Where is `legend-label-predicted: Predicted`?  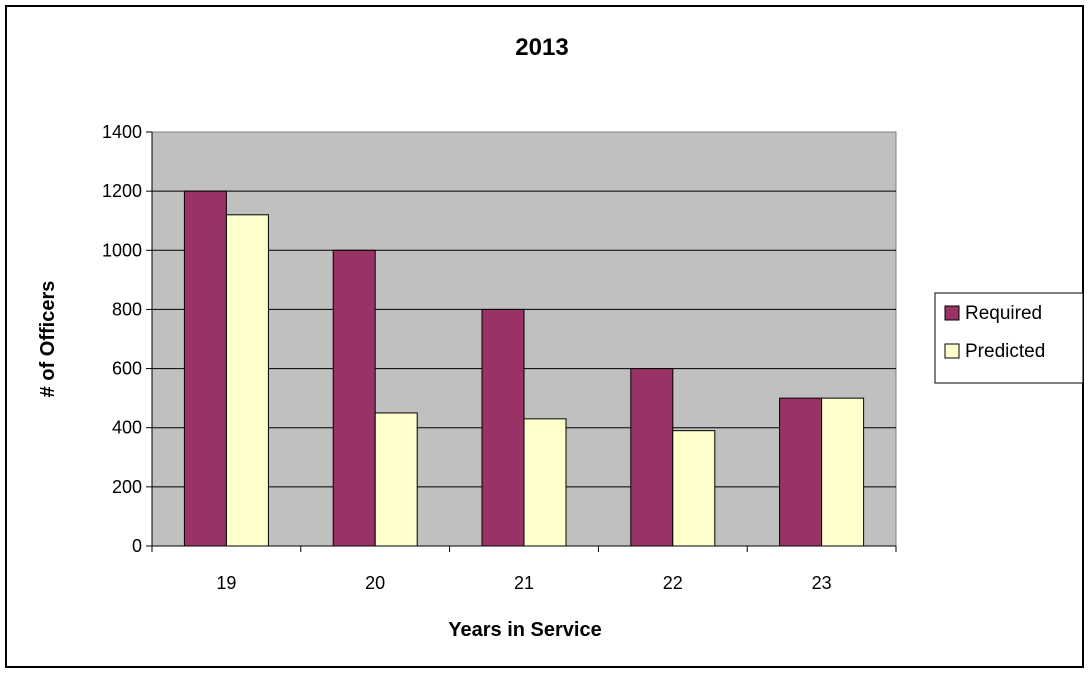
legend-label-predicted: Predicted is located at coordinates (1005, 351).